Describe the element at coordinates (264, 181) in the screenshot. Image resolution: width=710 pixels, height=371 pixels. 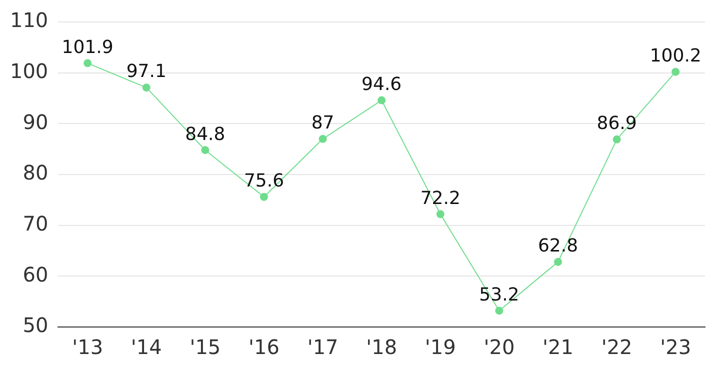
I see `data-label: 75.6` at that location.